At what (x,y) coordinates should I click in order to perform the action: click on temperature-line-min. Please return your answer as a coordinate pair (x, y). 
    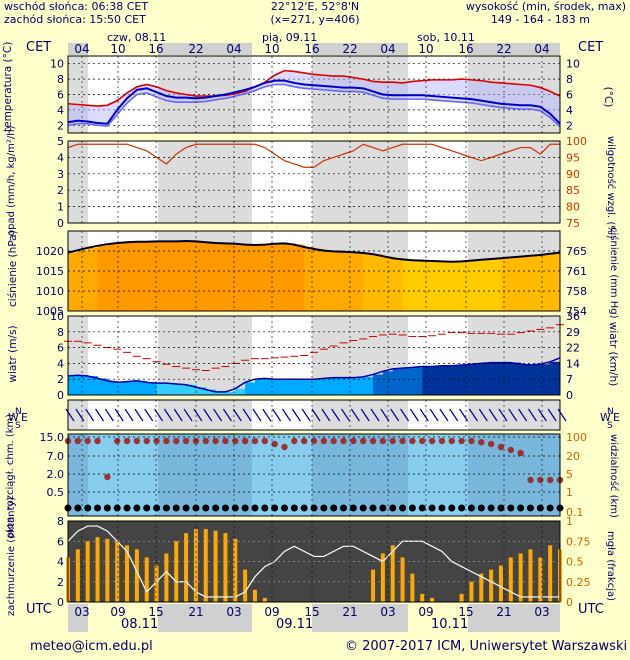
    Looking at the image, I should click on (314, 105).